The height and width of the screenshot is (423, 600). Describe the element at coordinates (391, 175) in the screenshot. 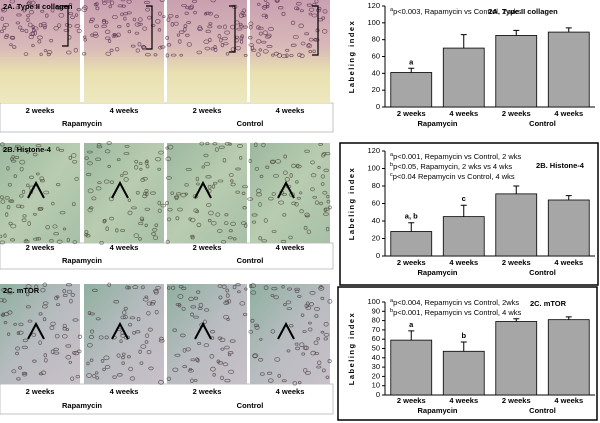

I see `annotation-sup: c` at that location.